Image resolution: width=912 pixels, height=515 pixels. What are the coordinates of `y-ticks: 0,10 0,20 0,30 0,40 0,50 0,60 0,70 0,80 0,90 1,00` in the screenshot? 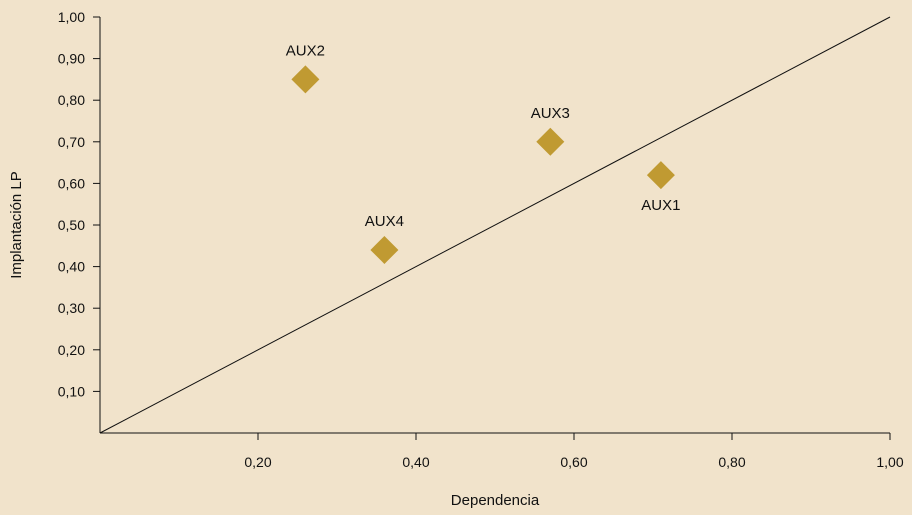 It's located at (79, 204).